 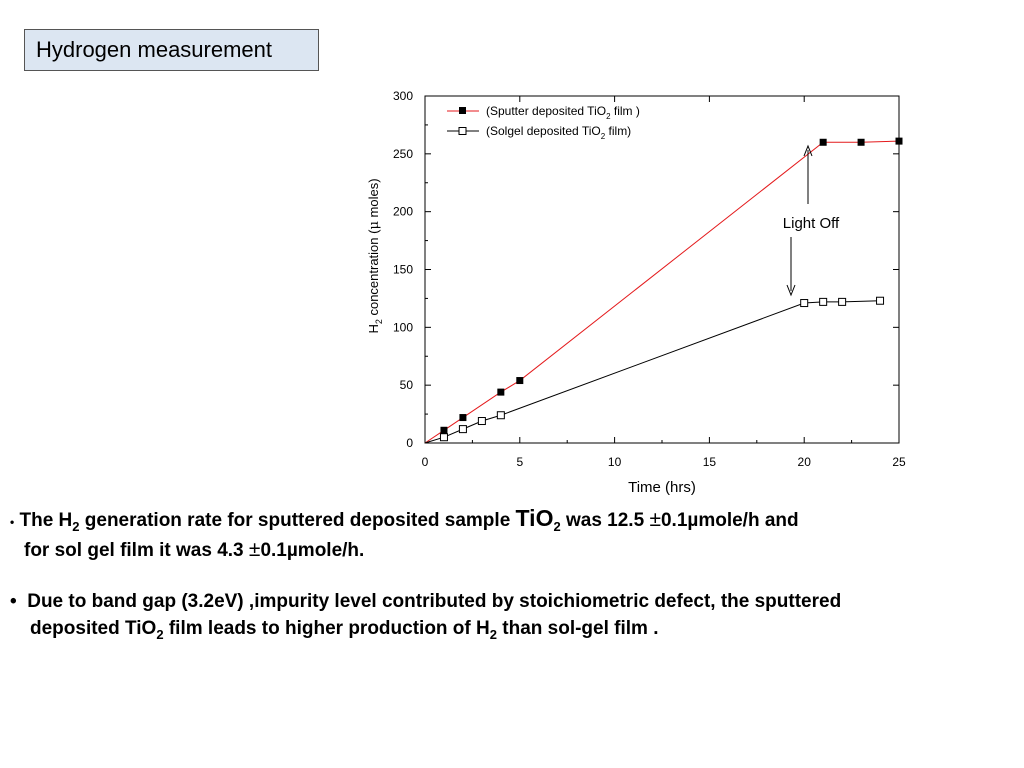 I want to click on light-off-annotation: Light Off, so click(x=811, y=220).